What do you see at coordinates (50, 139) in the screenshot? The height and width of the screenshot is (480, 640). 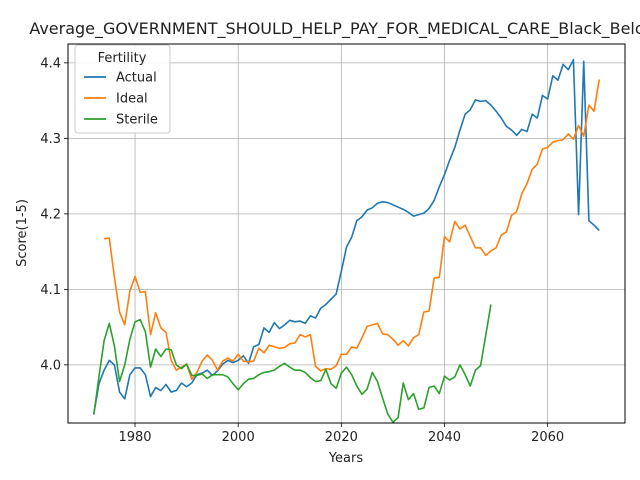 I see `y-tick-label: 4.3` at bounding box center [50, 139].